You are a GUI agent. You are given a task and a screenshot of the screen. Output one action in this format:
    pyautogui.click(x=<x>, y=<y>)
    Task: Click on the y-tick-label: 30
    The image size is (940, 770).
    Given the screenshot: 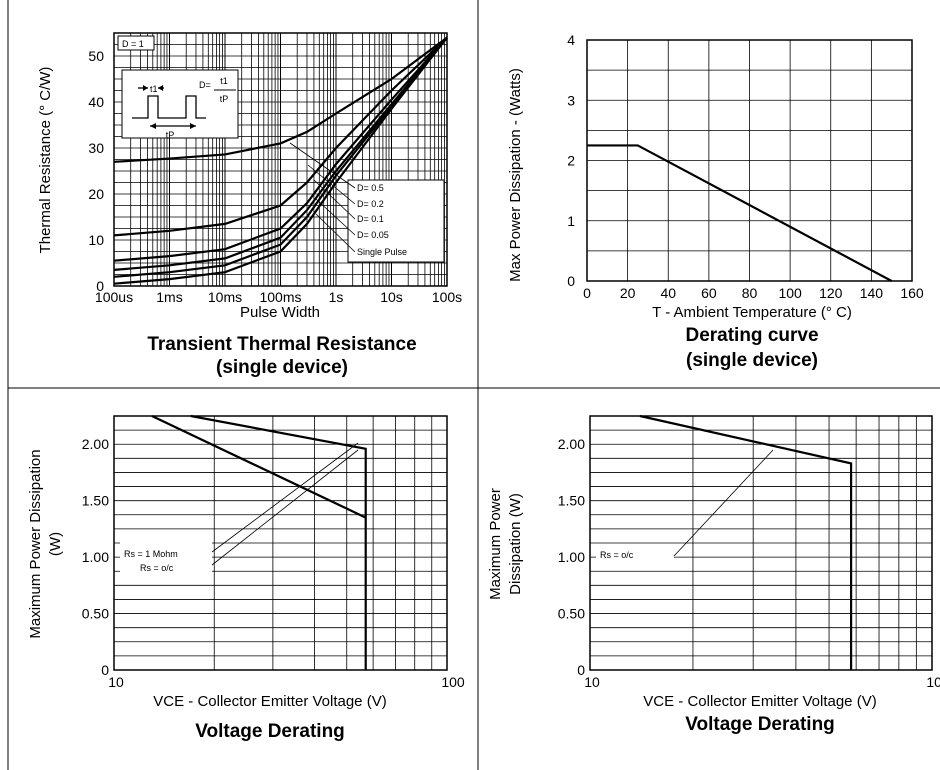 What is the action you would take?
    pyautogui.click(x=96, y=148)
    